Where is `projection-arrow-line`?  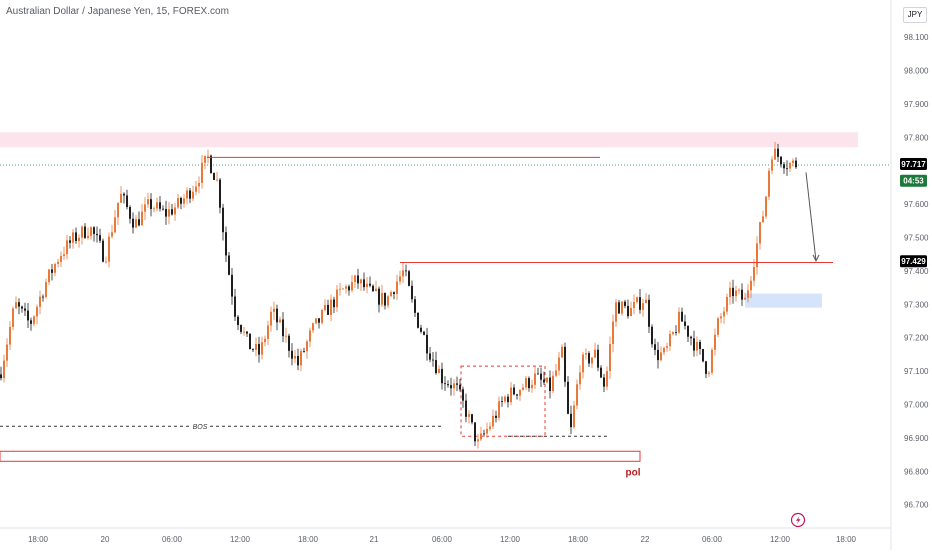
projection-arrow-line is located at coordinates (811, 216).